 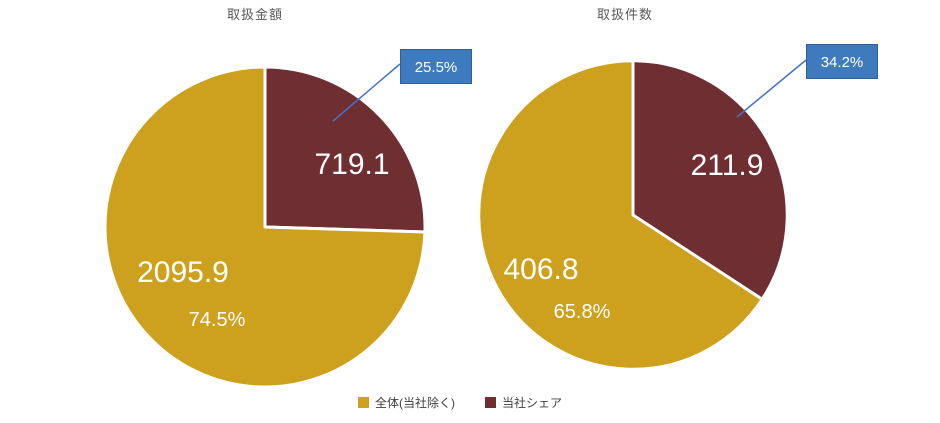 I want to click on left-chart-title: 取扱金額, so click(x=254, y=14).